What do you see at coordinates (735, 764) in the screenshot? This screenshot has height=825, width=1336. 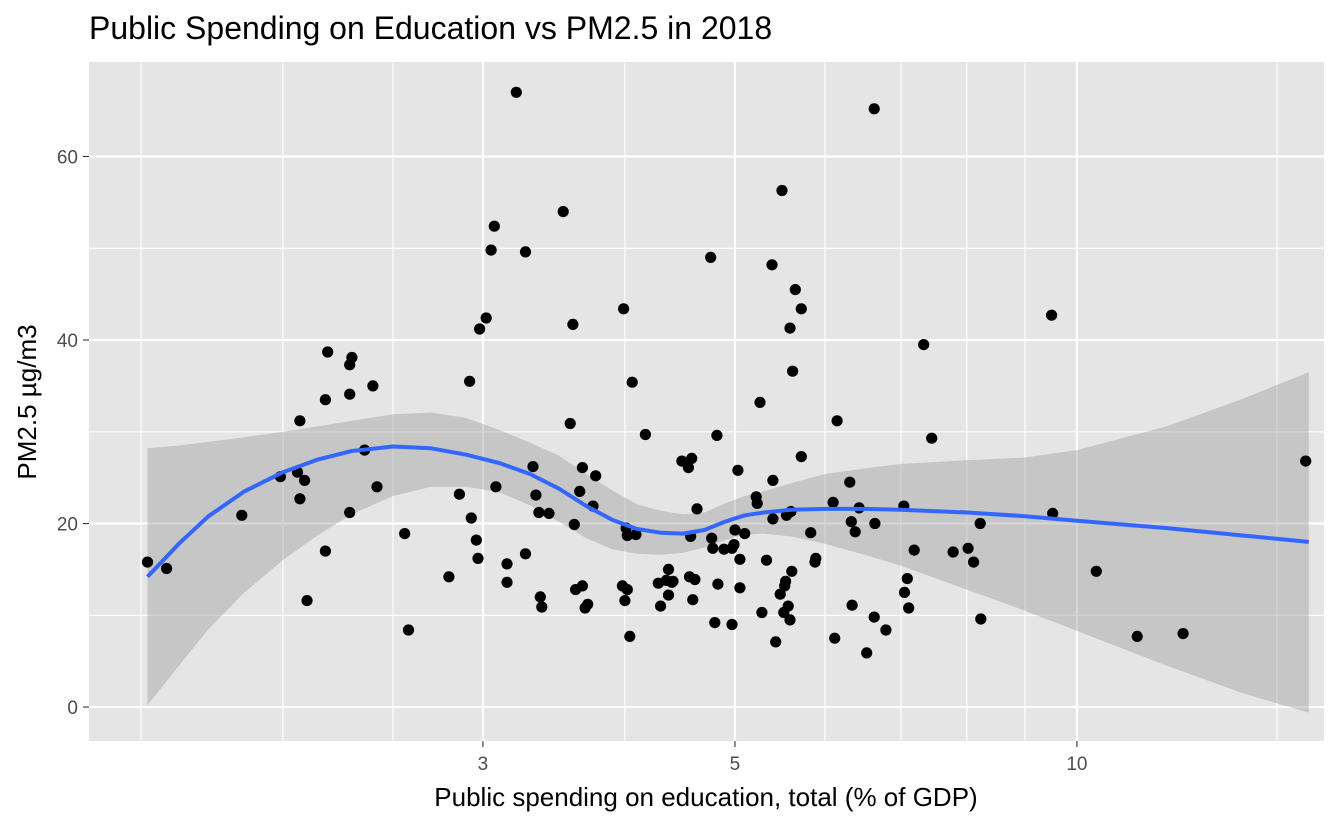 I see `x-tick-label: 5` at bounding box center [735, 764].